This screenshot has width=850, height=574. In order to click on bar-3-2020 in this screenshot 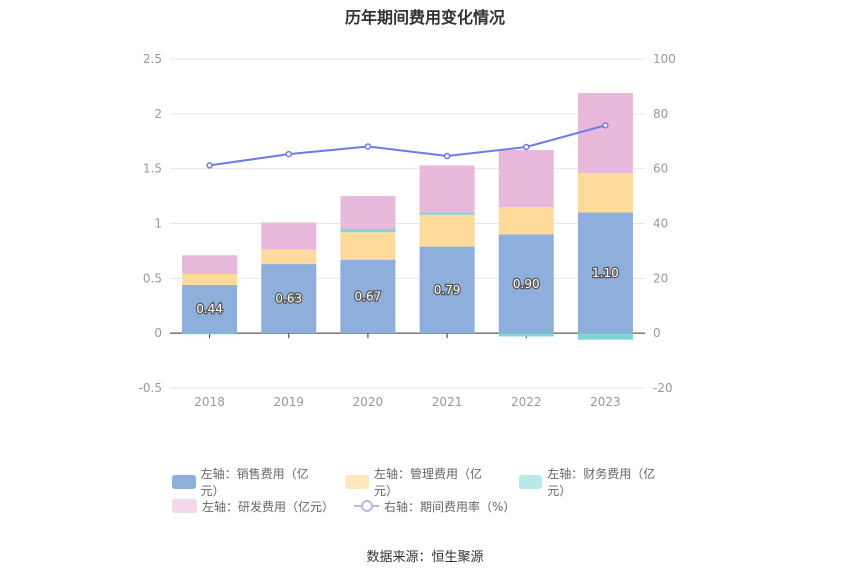, I will do `click(368, 230)`.